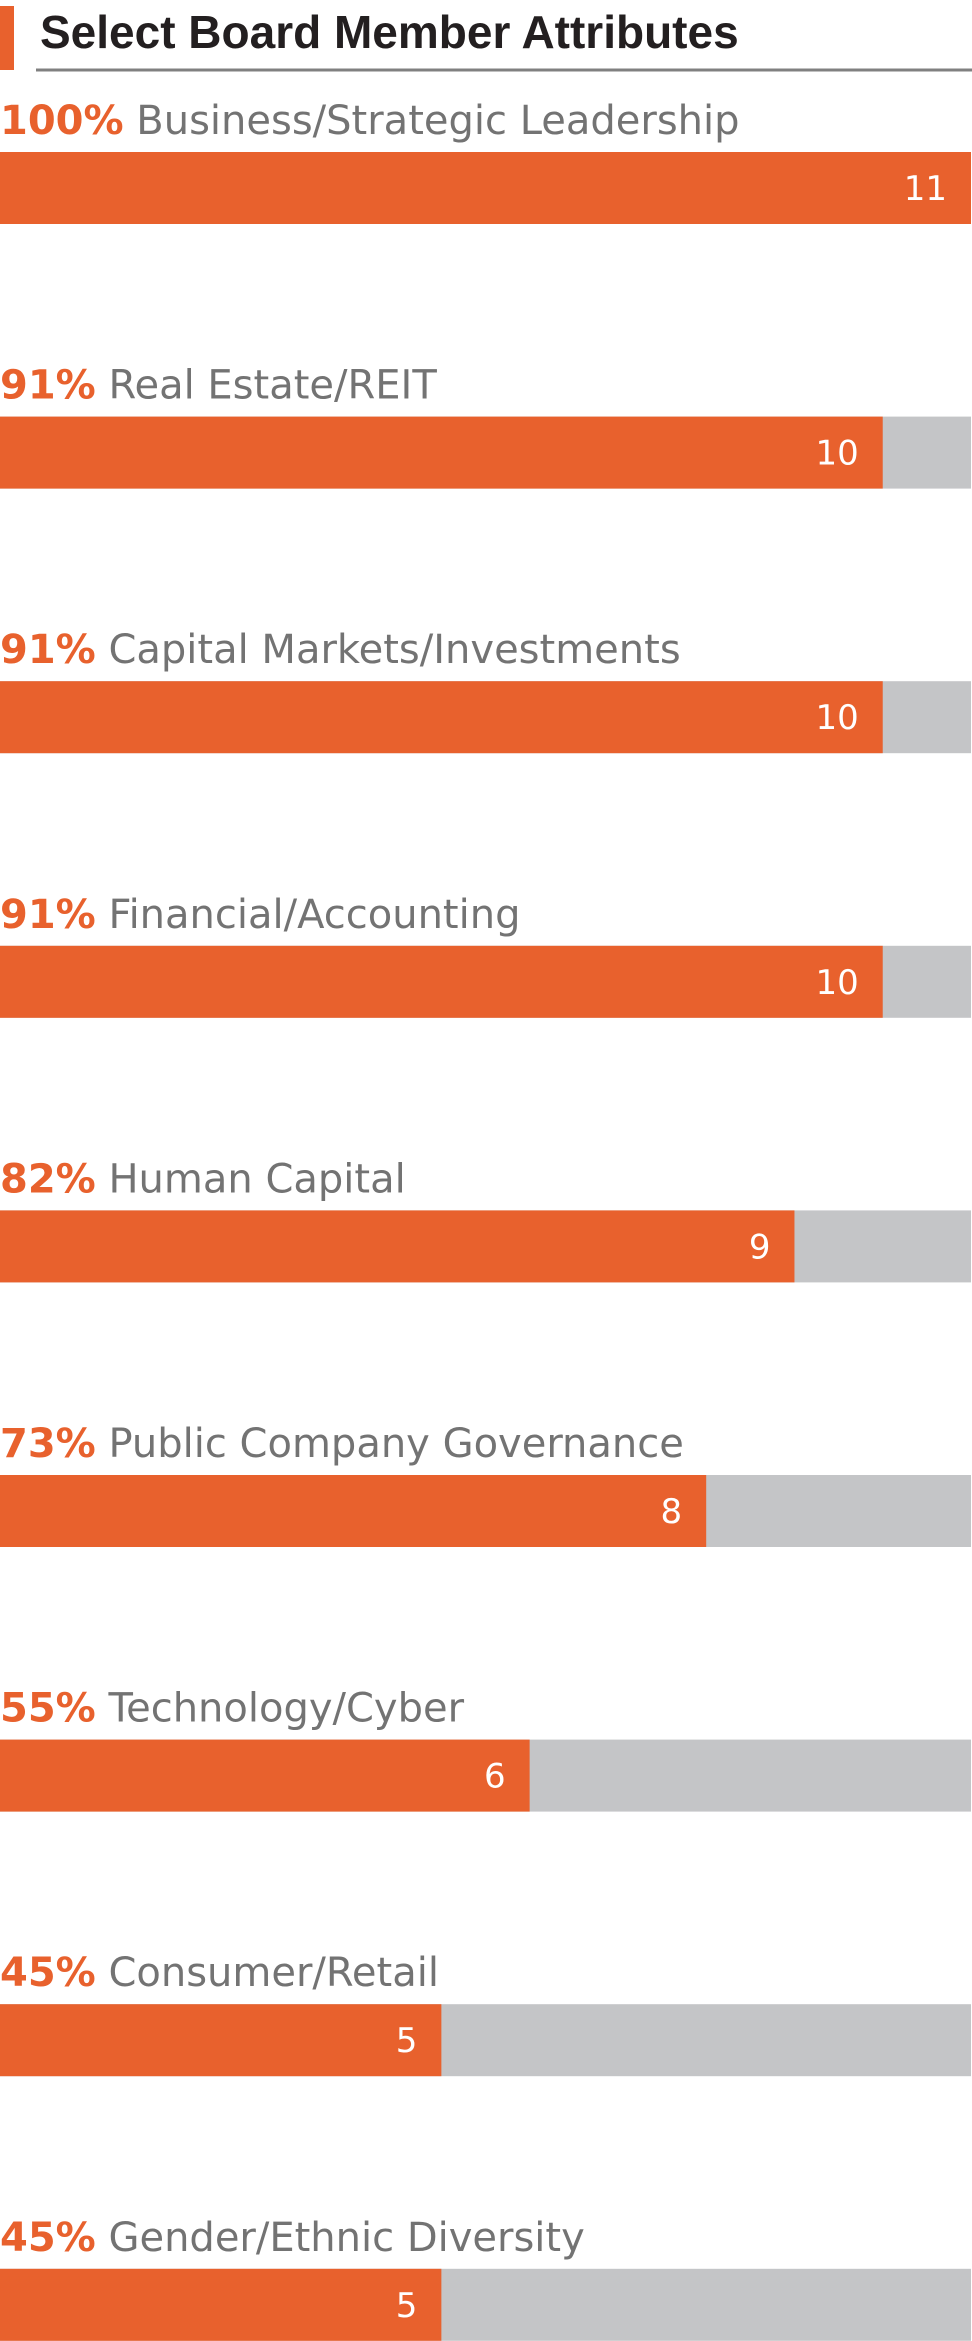  I want to click on category-name: Consumer/Retail, so click(267, 1973).